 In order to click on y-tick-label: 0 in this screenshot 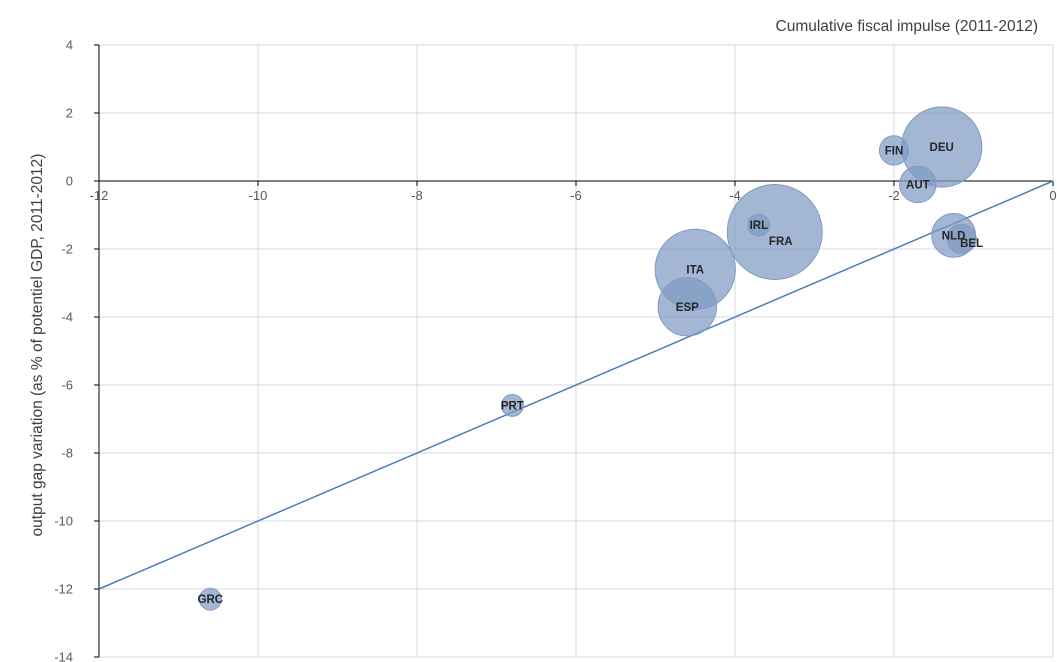, I will do `click(69, 181)`.